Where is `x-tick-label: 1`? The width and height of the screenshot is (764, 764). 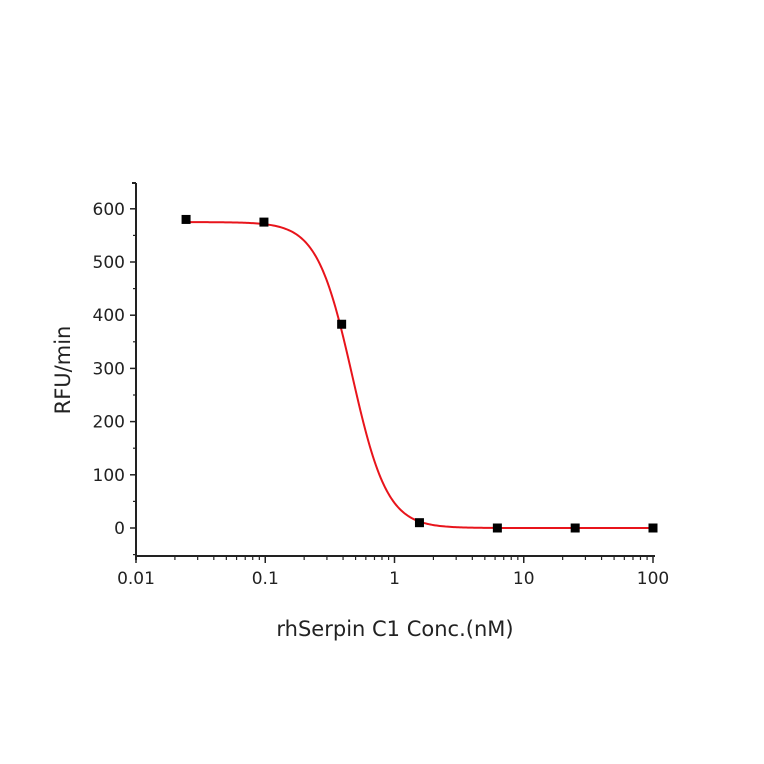 x-tick-label: 1 is located at coordinates (394, 579).